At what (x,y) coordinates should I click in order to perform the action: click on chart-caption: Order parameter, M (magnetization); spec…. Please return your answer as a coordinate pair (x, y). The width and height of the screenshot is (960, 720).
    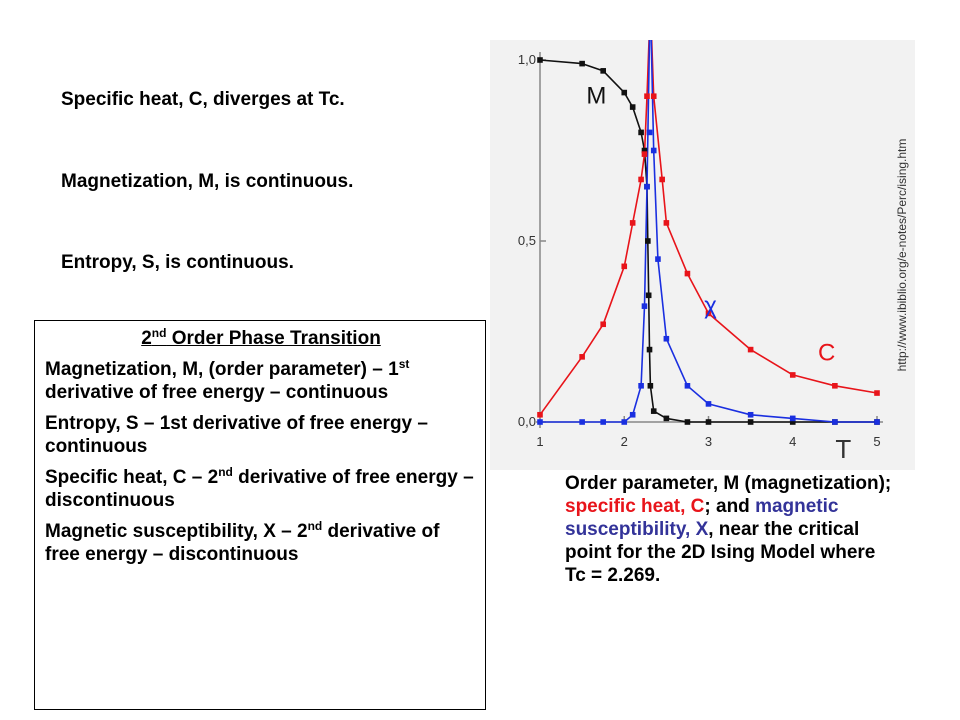
    Looking at the image, I should click on (728, 529).